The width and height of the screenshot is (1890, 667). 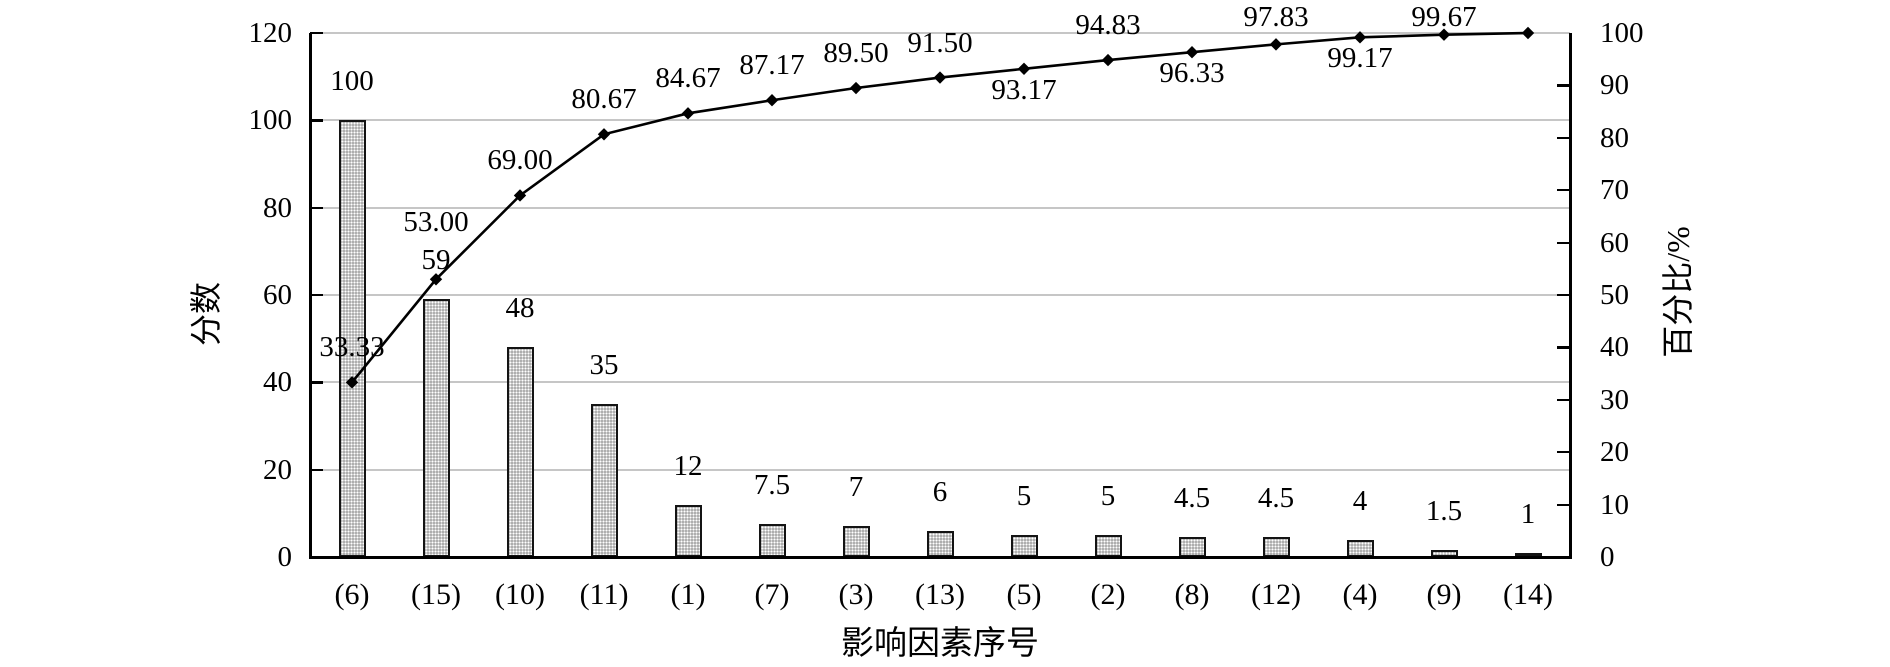 I want to click on x-category-label-(7): (7), so click(x=772, y=594).